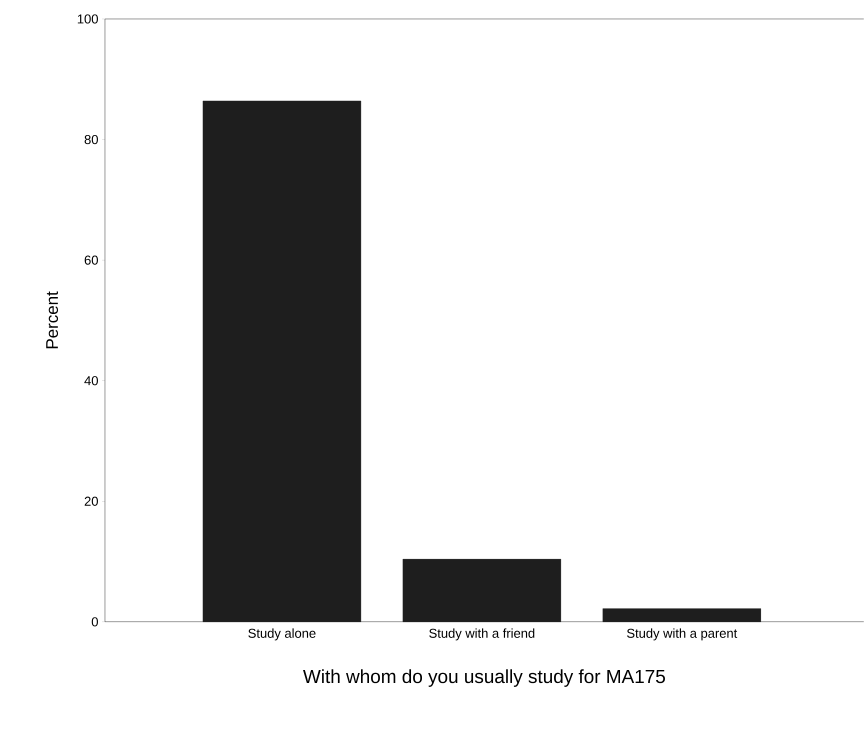  I want to click on y-tick-label: 80, so click(91, 139).